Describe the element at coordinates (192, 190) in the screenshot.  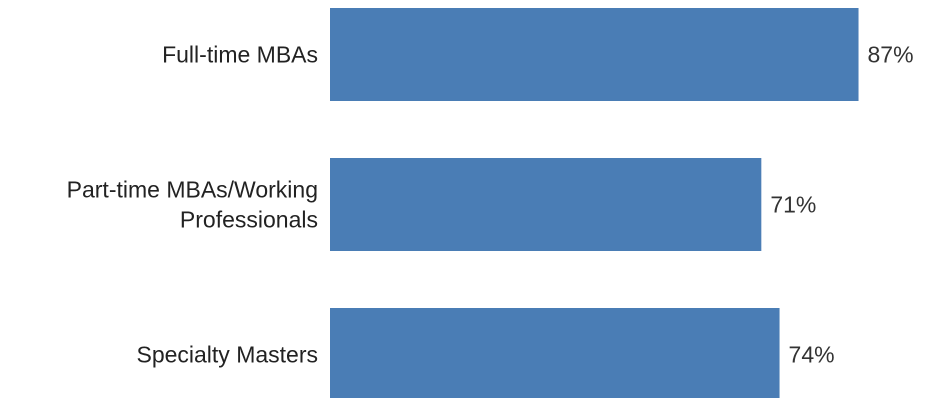
I see `category-label-line-1-0: Part-time MBAs/Working` at that location.